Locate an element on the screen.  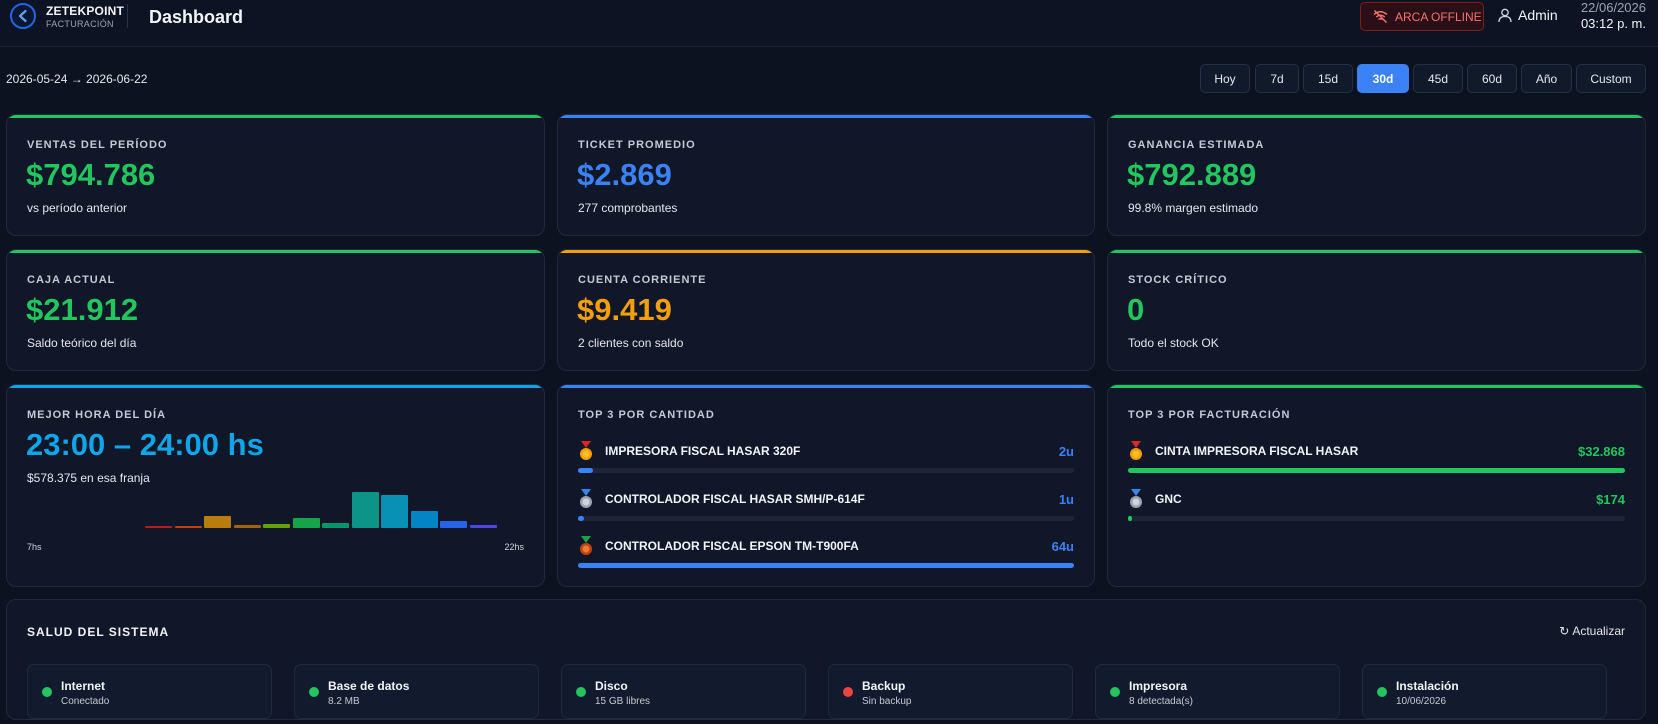
kpi-subtext: 99.8% margen estimado is located at coordinates (1193, 208).